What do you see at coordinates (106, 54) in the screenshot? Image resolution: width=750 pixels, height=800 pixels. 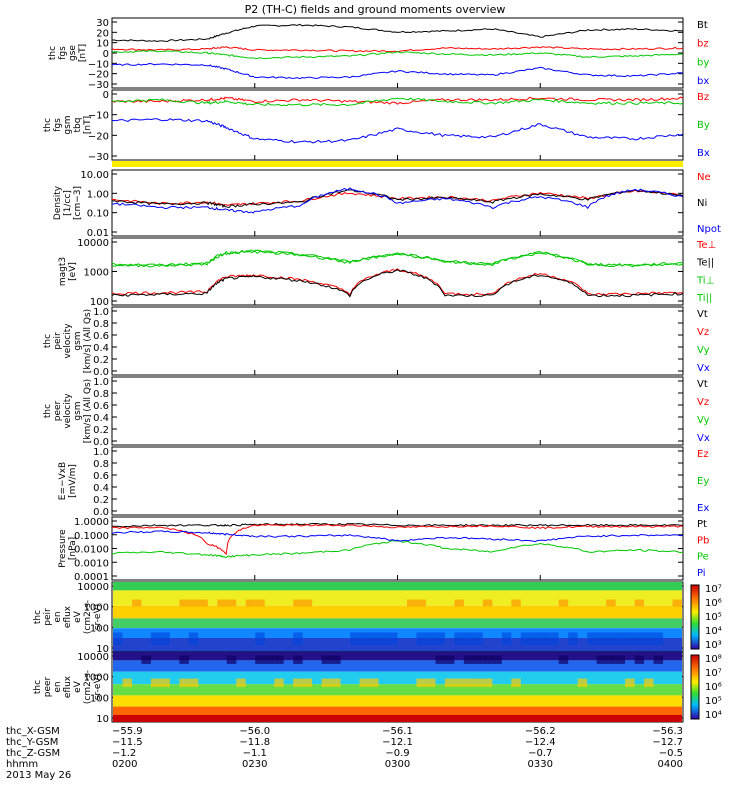 I see `y-tick-label: 0` at bounding box center [106, 54].